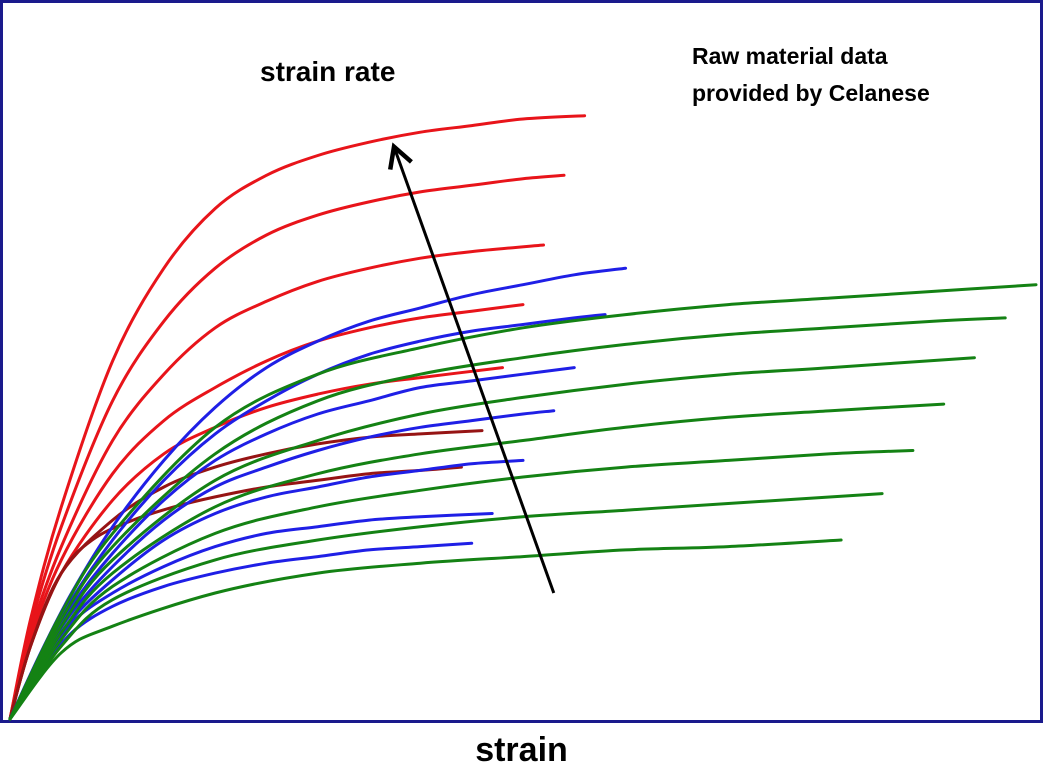  I want to click on x-axis-label: strain, so click(521, 750).